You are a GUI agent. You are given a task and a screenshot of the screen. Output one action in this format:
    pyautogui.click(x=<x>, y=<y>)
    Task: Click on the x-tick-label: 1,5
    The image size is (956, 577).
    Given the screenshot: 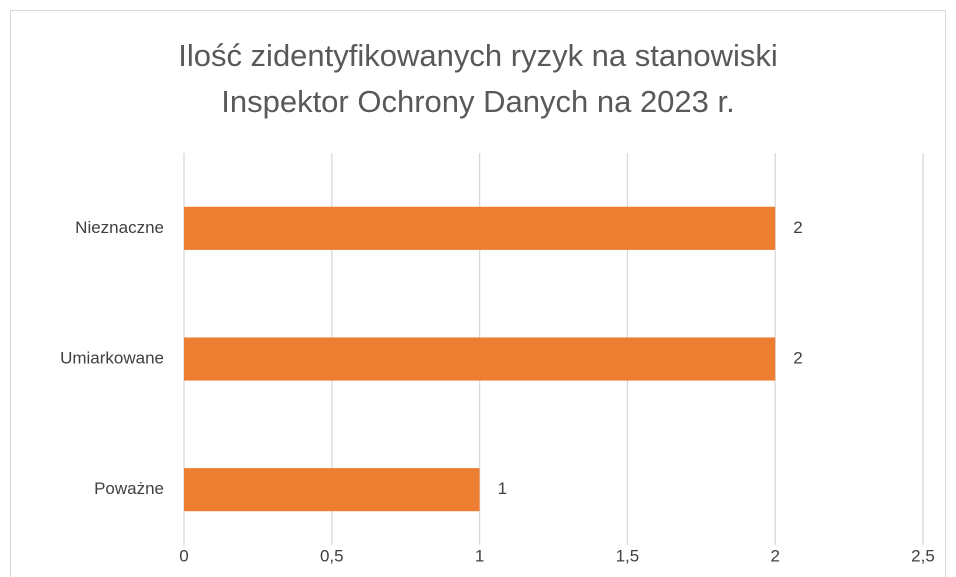 What is the action you would take?
    pyautogui.click(x=628, y=555)
    